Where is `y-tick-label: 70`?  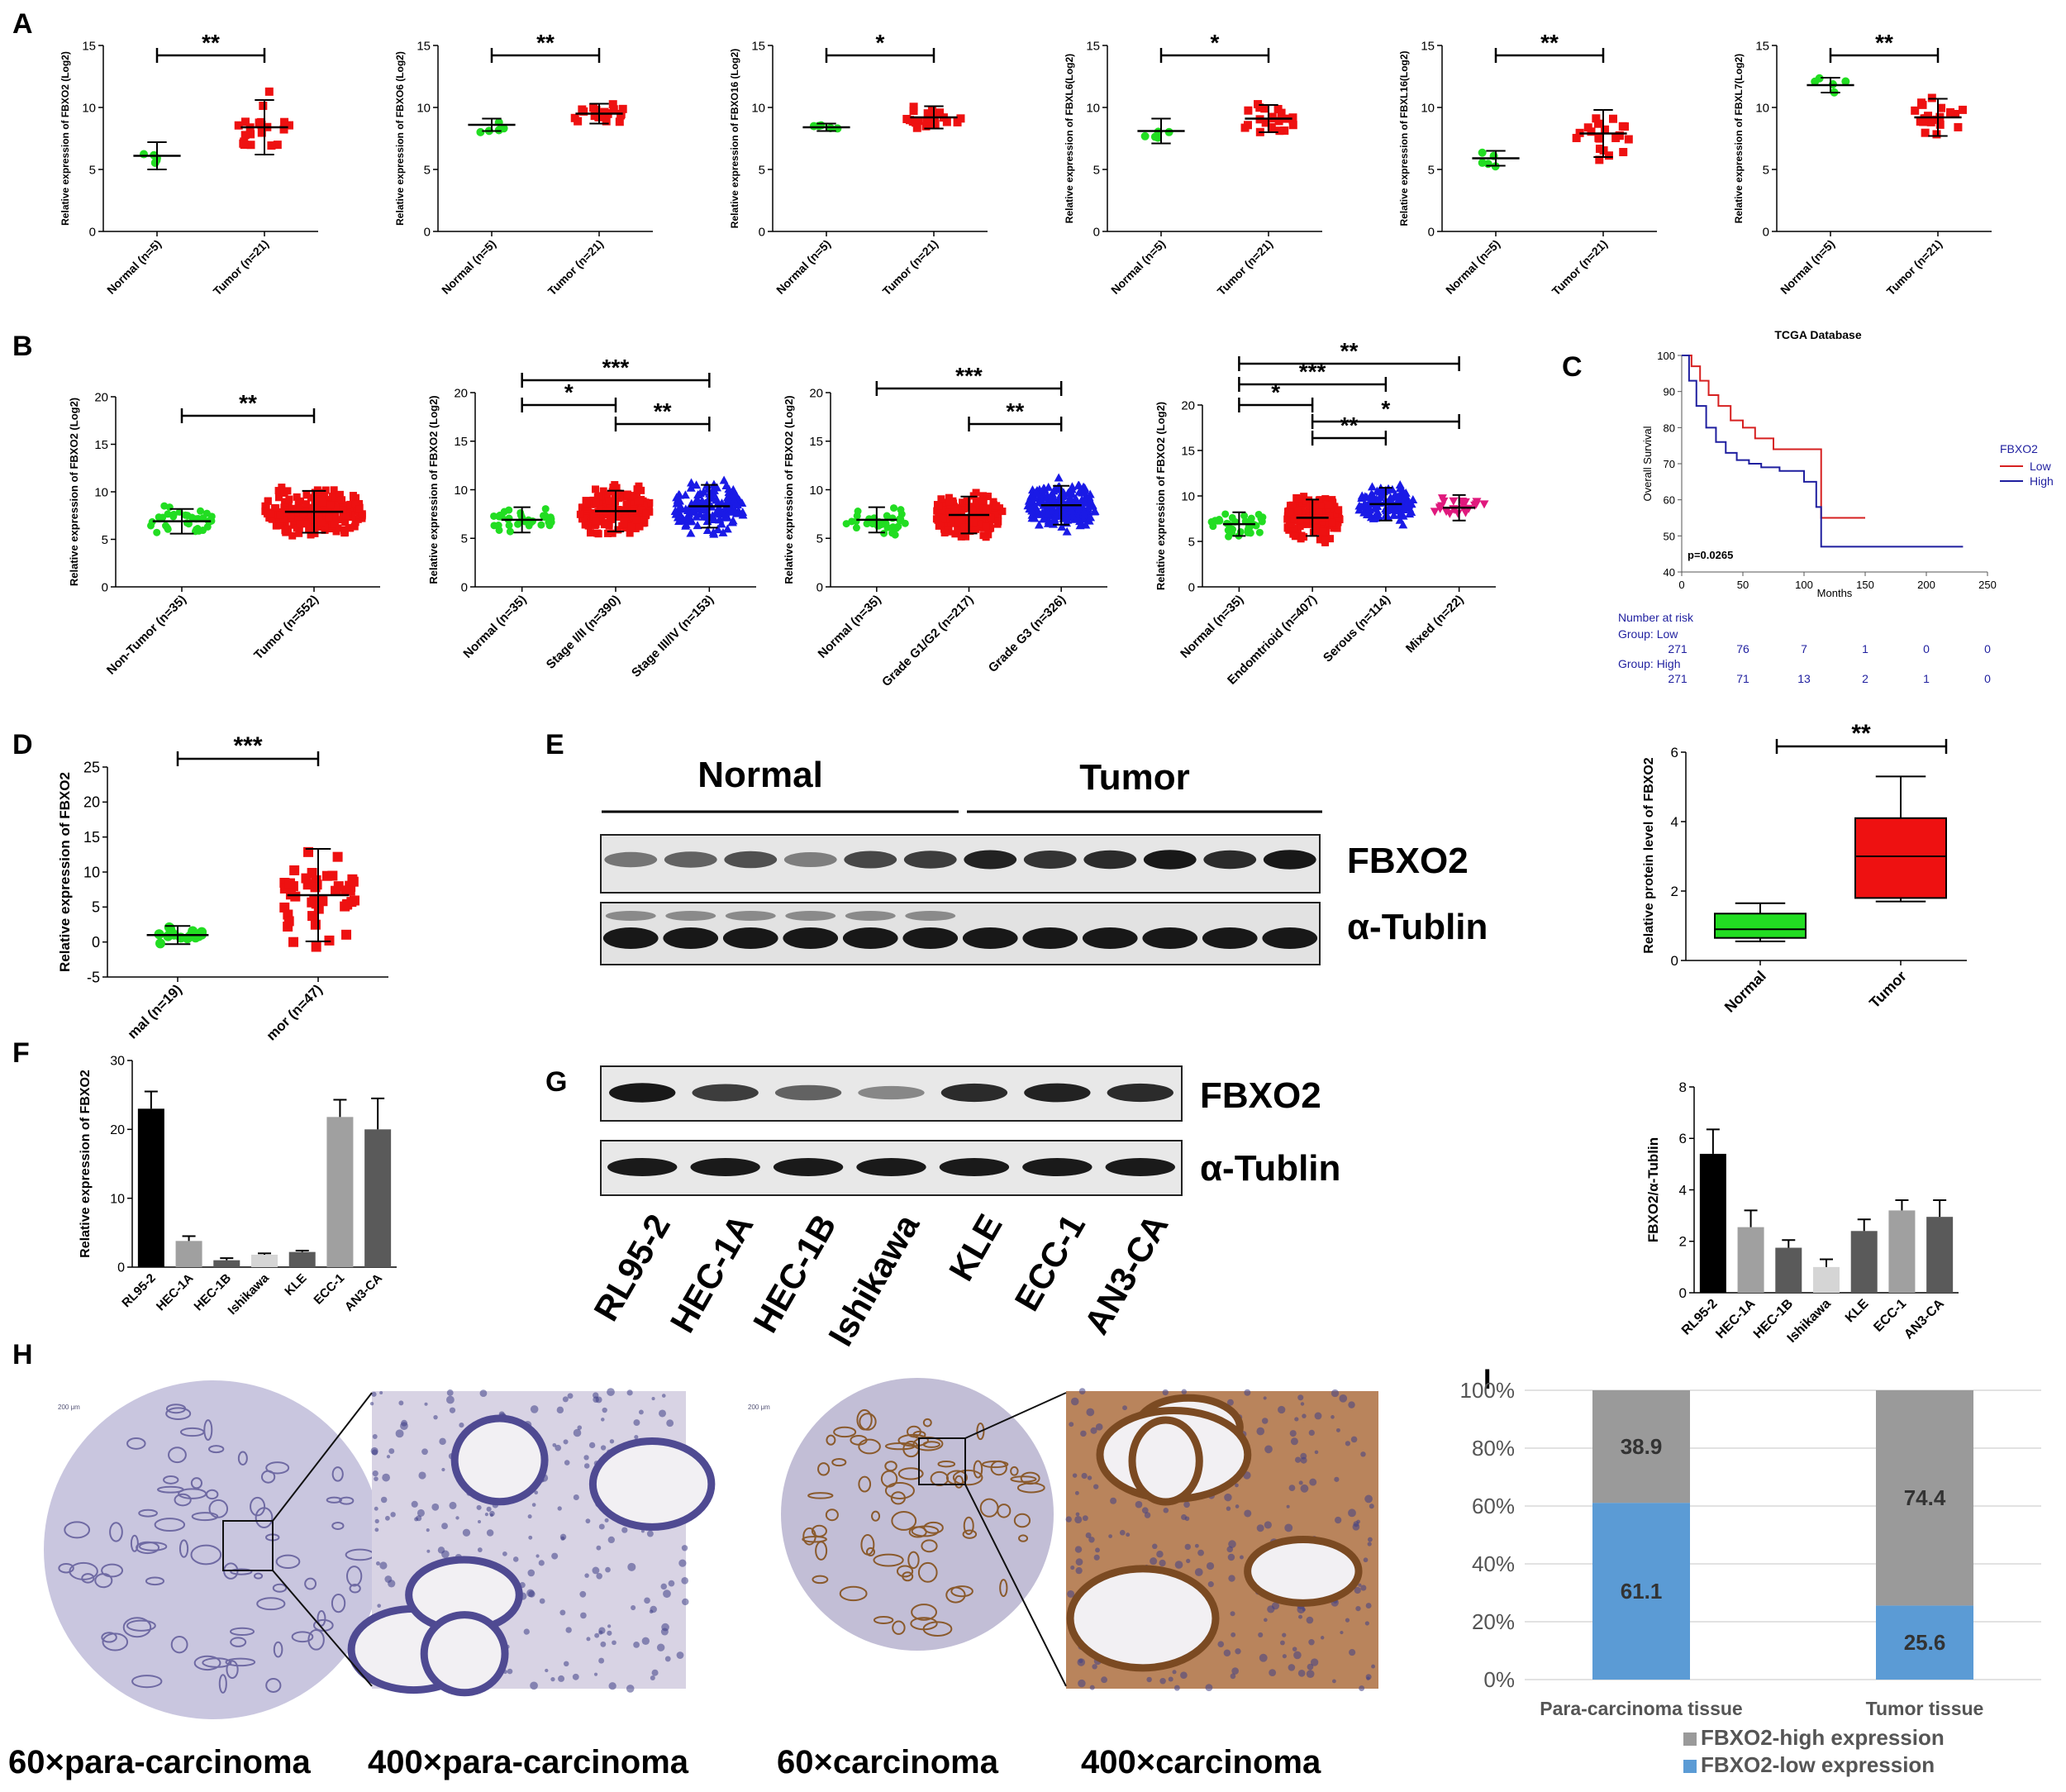
y-tick-label: 70 is located at coordinates (1669, 464).